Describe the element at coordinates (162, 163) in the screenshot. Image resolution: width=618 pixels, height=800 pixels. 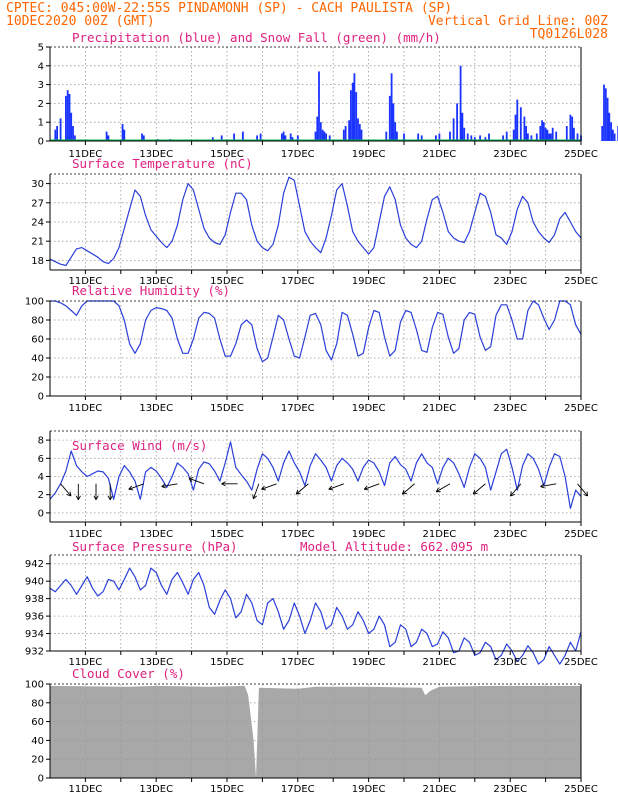
I see `temperature-title: Surface Temperature (nC)` at that location.